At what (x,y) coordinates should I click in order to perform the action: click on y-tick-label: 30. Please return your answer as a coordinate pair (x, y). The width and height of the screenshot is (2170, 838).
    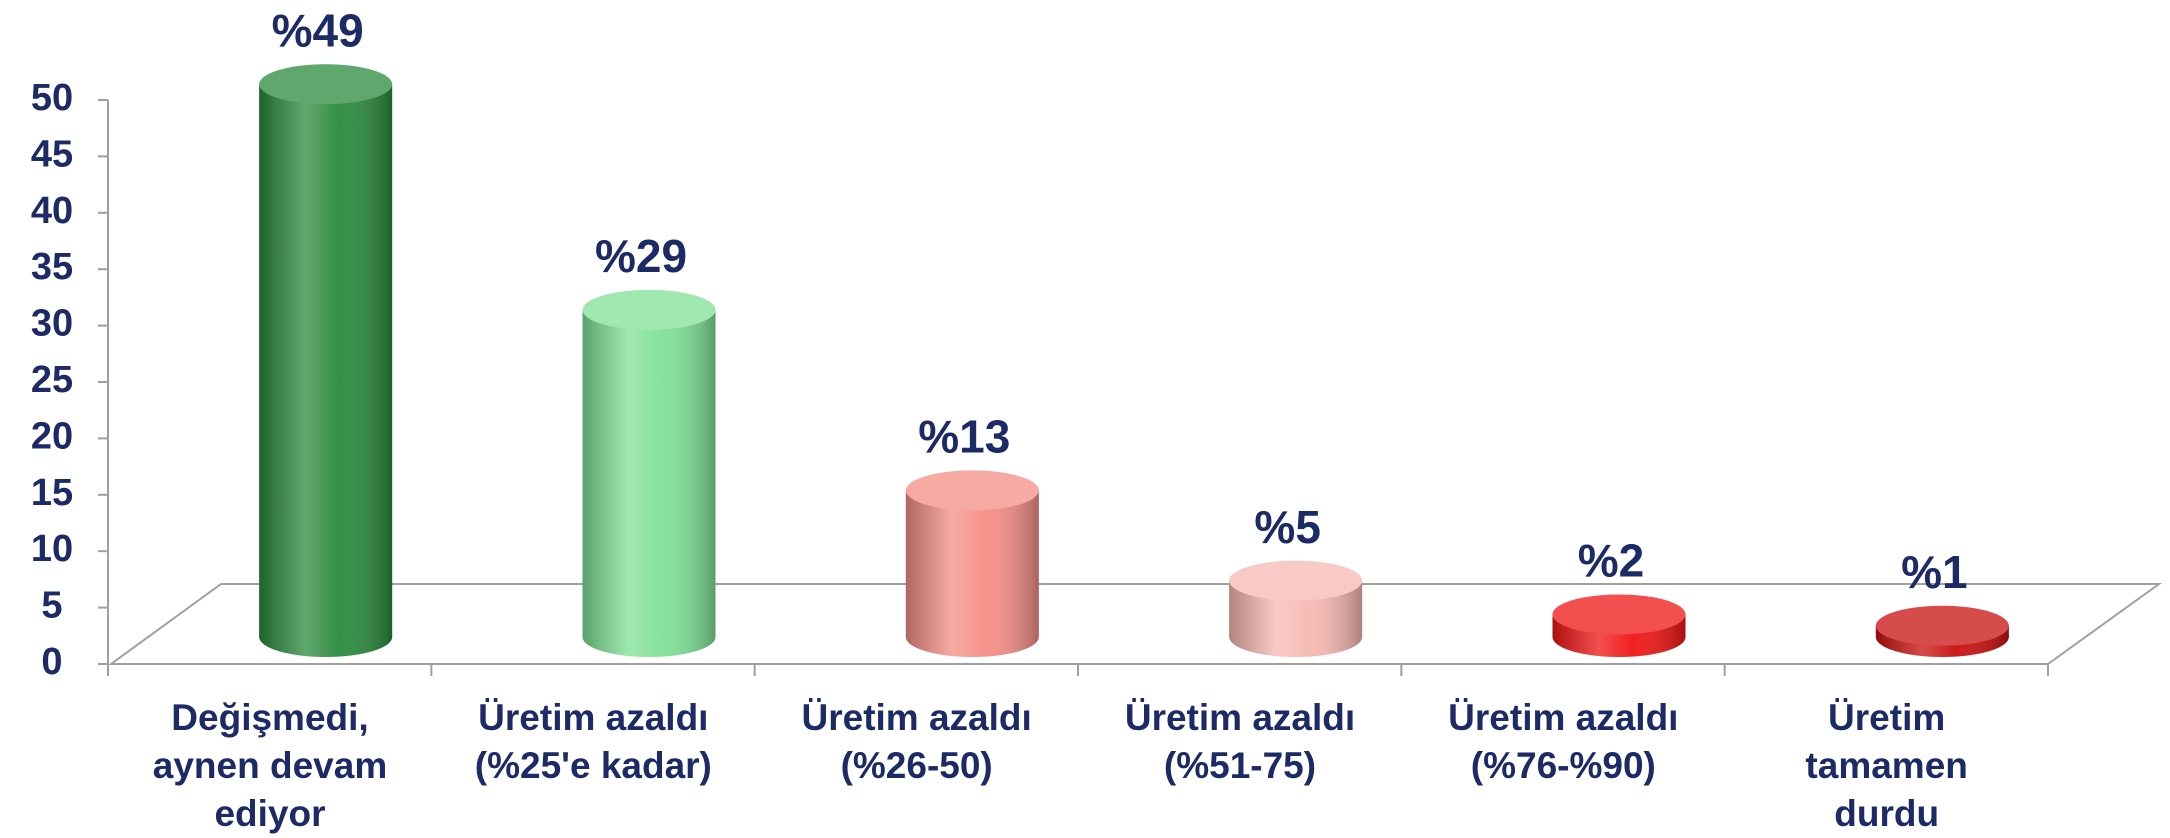
    Looking at the image, I should click on (52, 324).